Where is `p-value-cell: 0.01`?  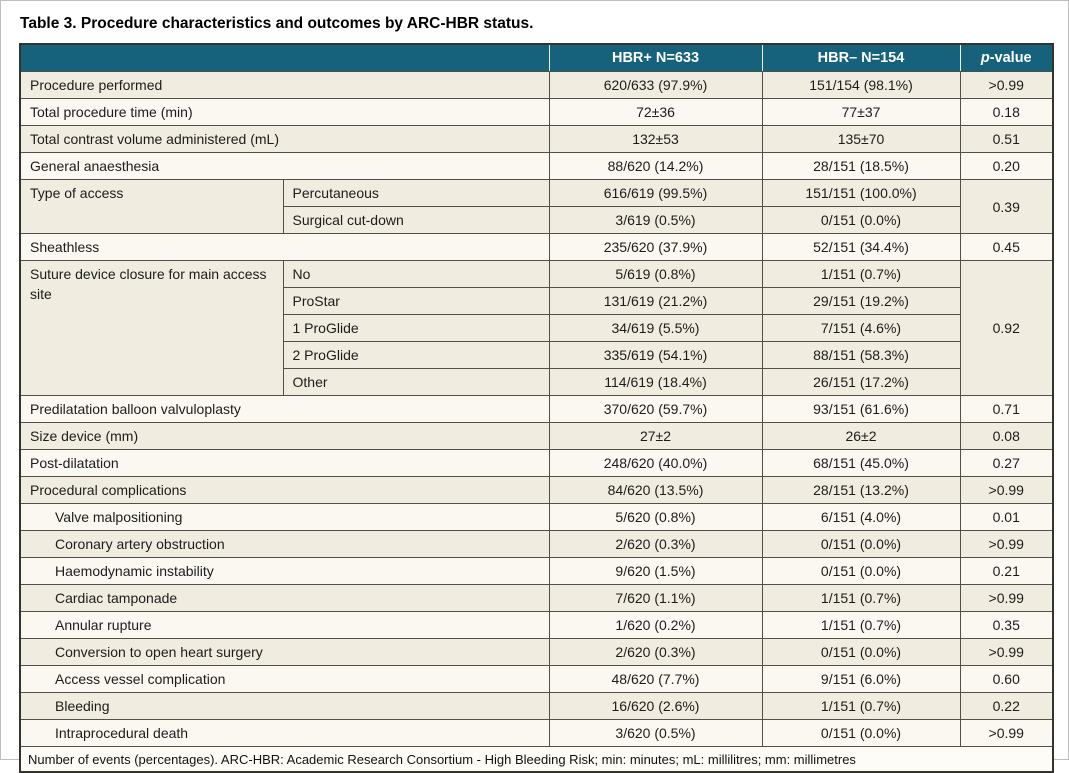 p-value-cell: 0.01 is located at coordinates (1006, 517).